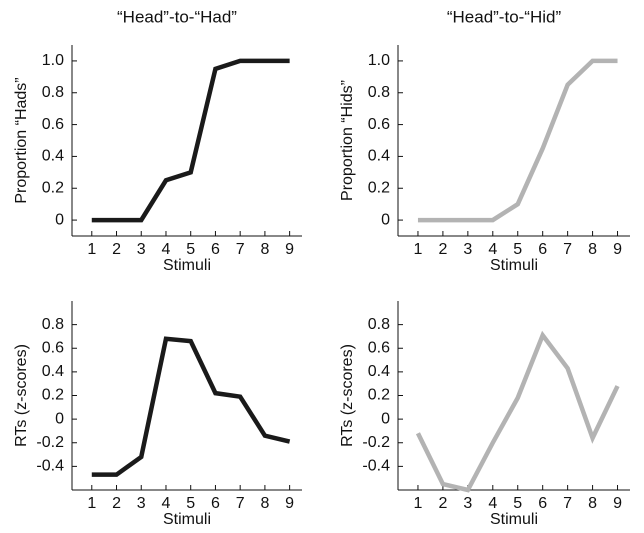 This screenshot has width=644, height=533. What do you see at coordinates (347, 140) in the screenshot?
I see `y-axis-label: Proportion “Hids”` at bounding box center [347, 140].